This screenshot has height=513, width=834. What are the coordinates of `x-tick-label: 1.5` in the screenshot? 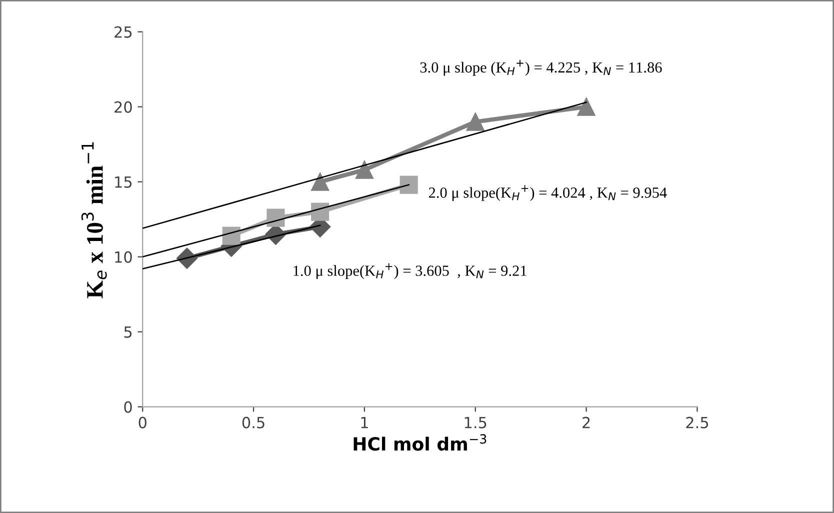 It's located at (475, 422).